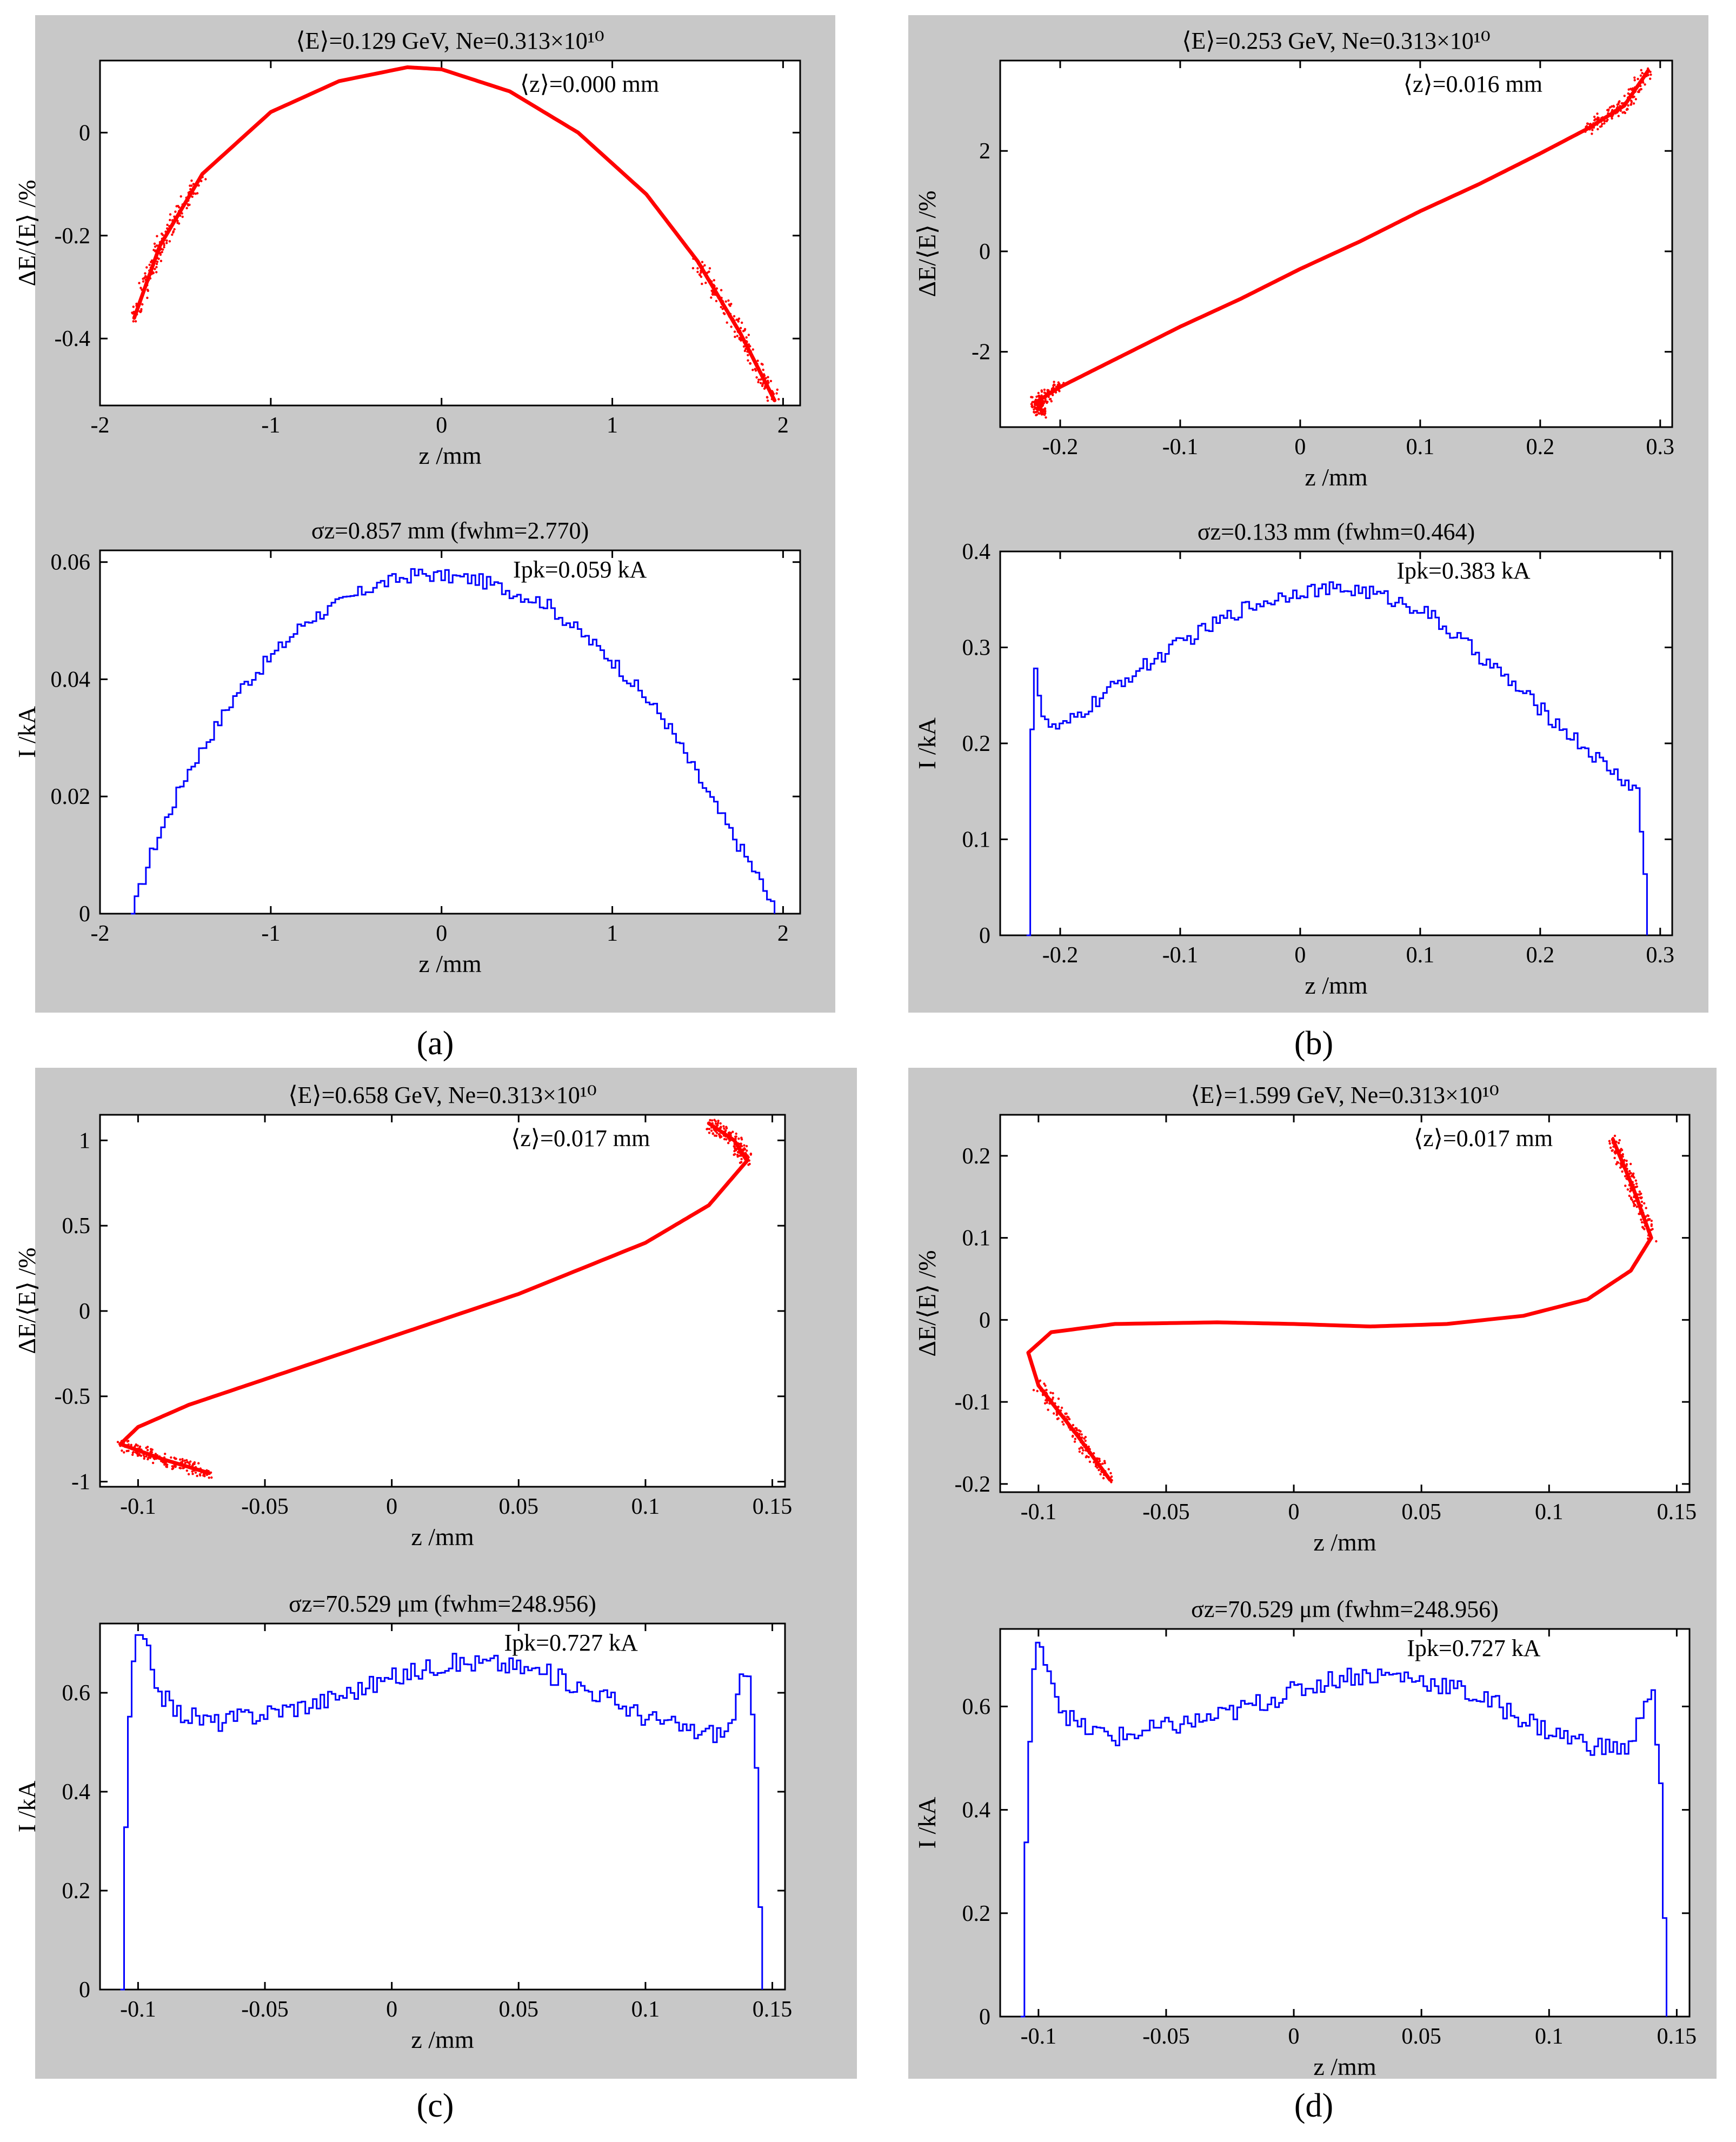  What do you see at coordinates (138, 1506) in the screenshot?
I see `phase-c-xtick-label: -0.1` at bounding box center [138, 1506].